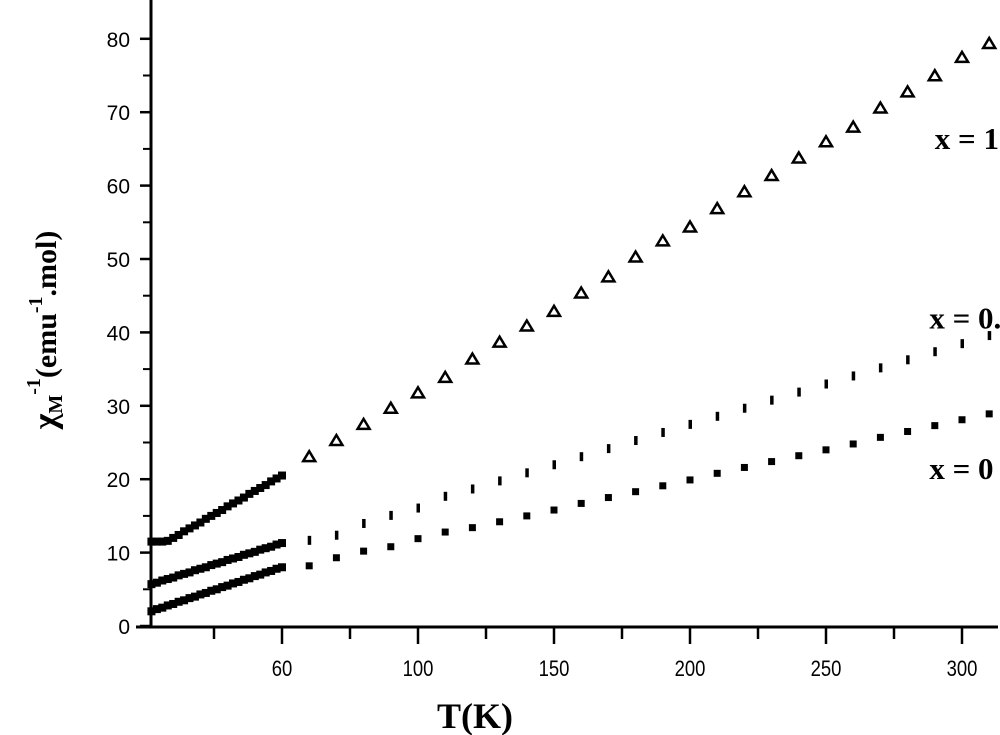 The width and height of the screenshot is (1000, 735). I want to click on y-tick-label: 0, so click(124, 627).